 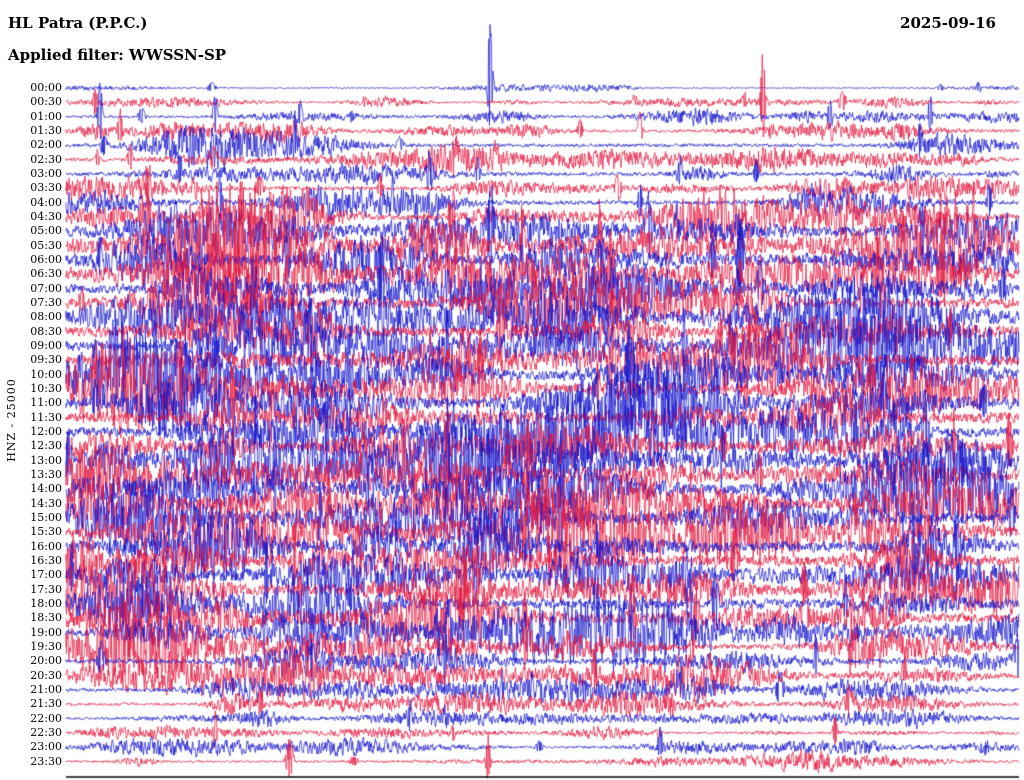 I want to click on time-label-22:30: 22:30, so click(x=46, y=732).